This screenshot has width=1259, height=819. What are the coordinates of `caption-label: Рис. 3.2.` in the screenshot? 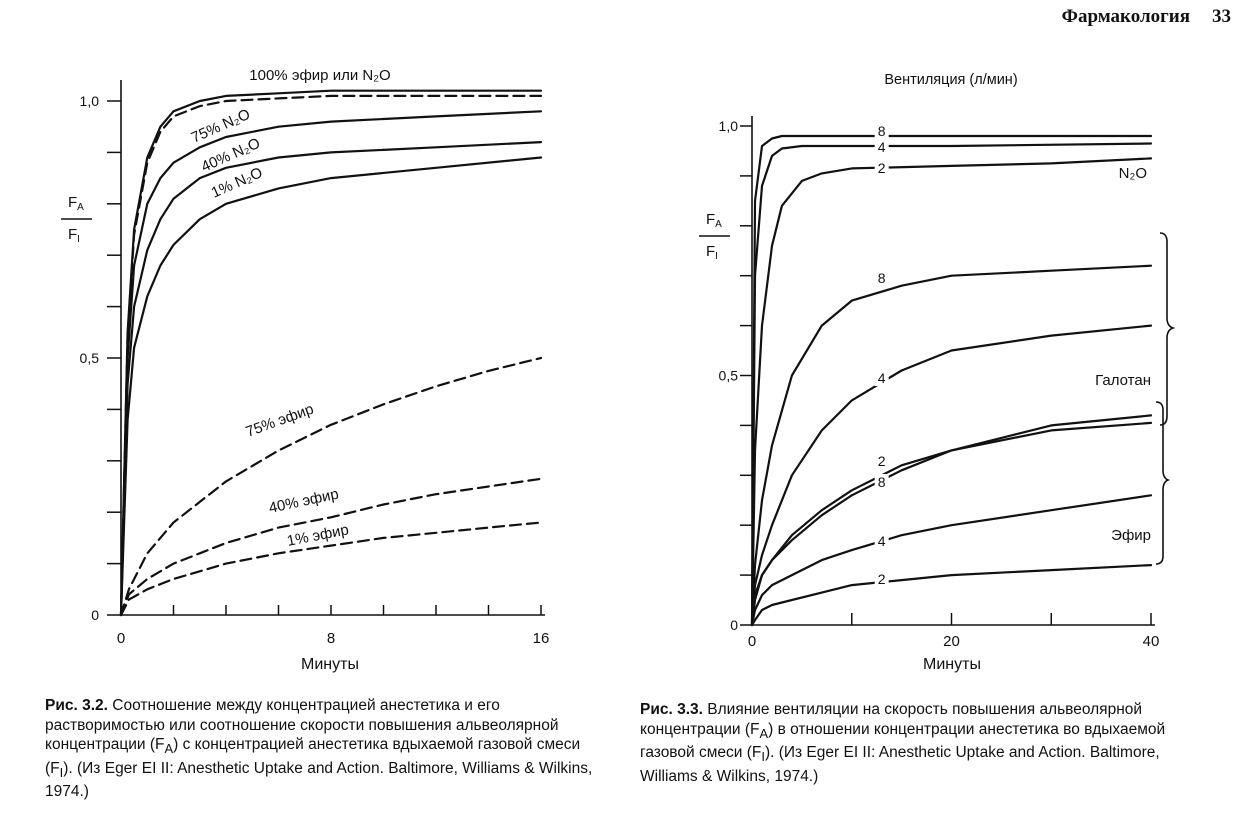 It's located at (76, 705).